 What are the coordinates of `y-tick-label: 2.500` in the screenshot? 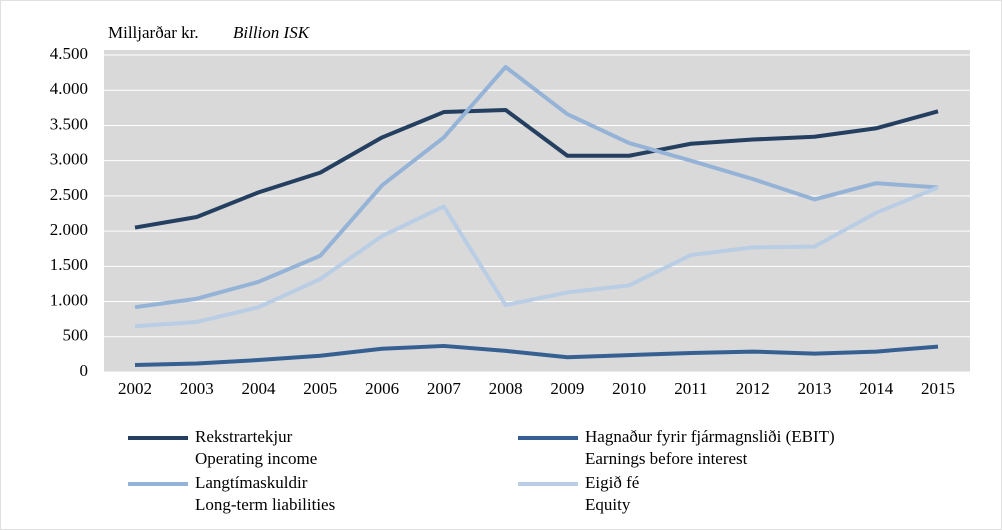 It's located at (69, 194).